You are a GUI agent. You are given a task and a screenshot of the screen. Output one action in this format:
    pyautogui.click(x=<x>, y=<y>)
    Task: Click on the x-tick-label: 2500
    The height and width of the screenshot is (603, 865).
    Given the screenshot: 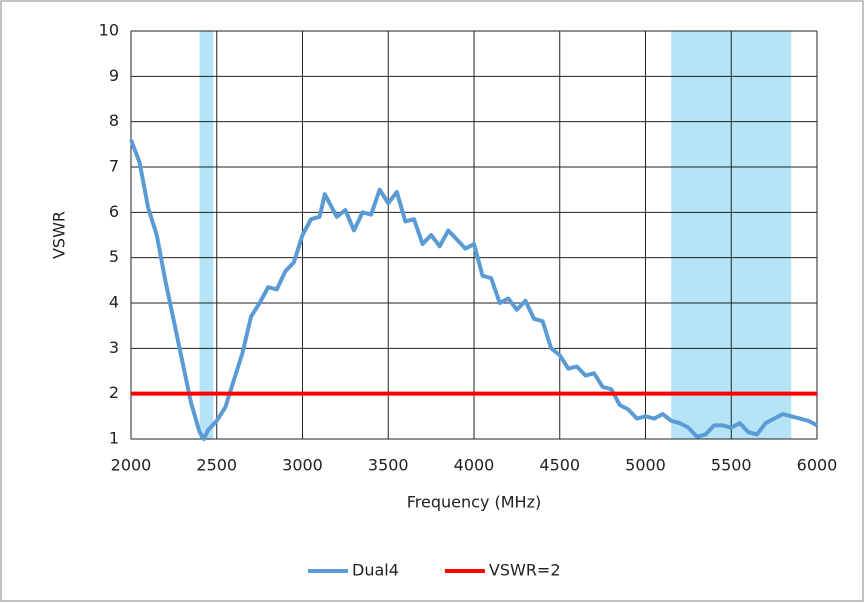 What is the action you would take?
    pyautogui.click(x=216, y=465)
    